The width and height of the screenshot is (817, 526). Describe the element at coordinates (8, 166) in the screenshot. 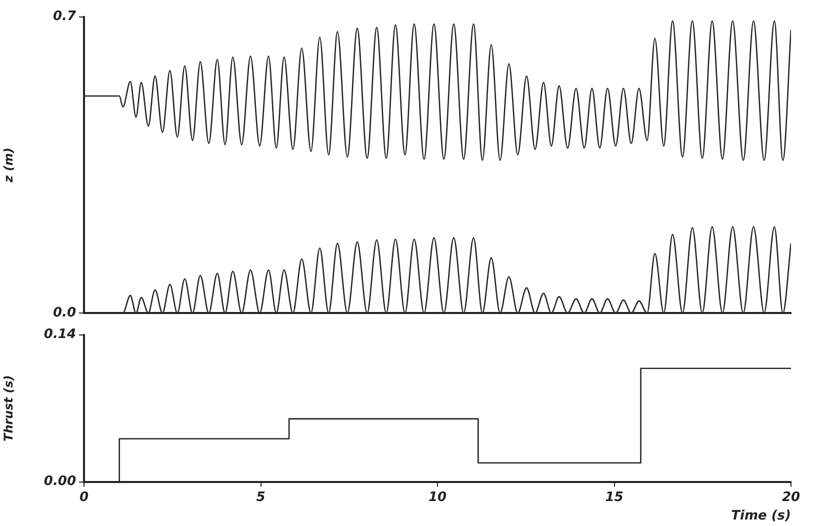

I see `y-axis-title: z (m)` at that location.